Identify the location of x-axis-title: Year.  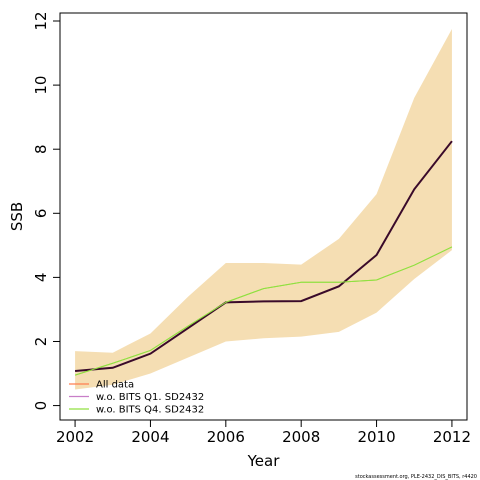
(264, 461).